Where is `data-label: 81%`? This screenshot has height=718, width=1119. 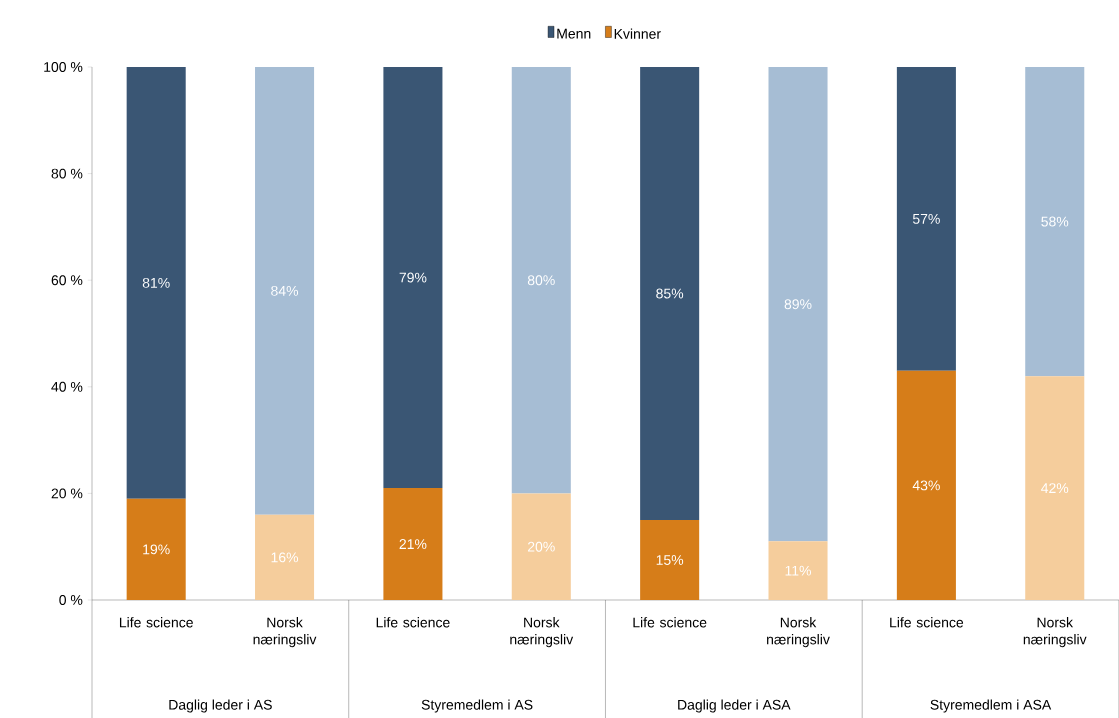
data-label: 81% is located at coordinates (156, 282).